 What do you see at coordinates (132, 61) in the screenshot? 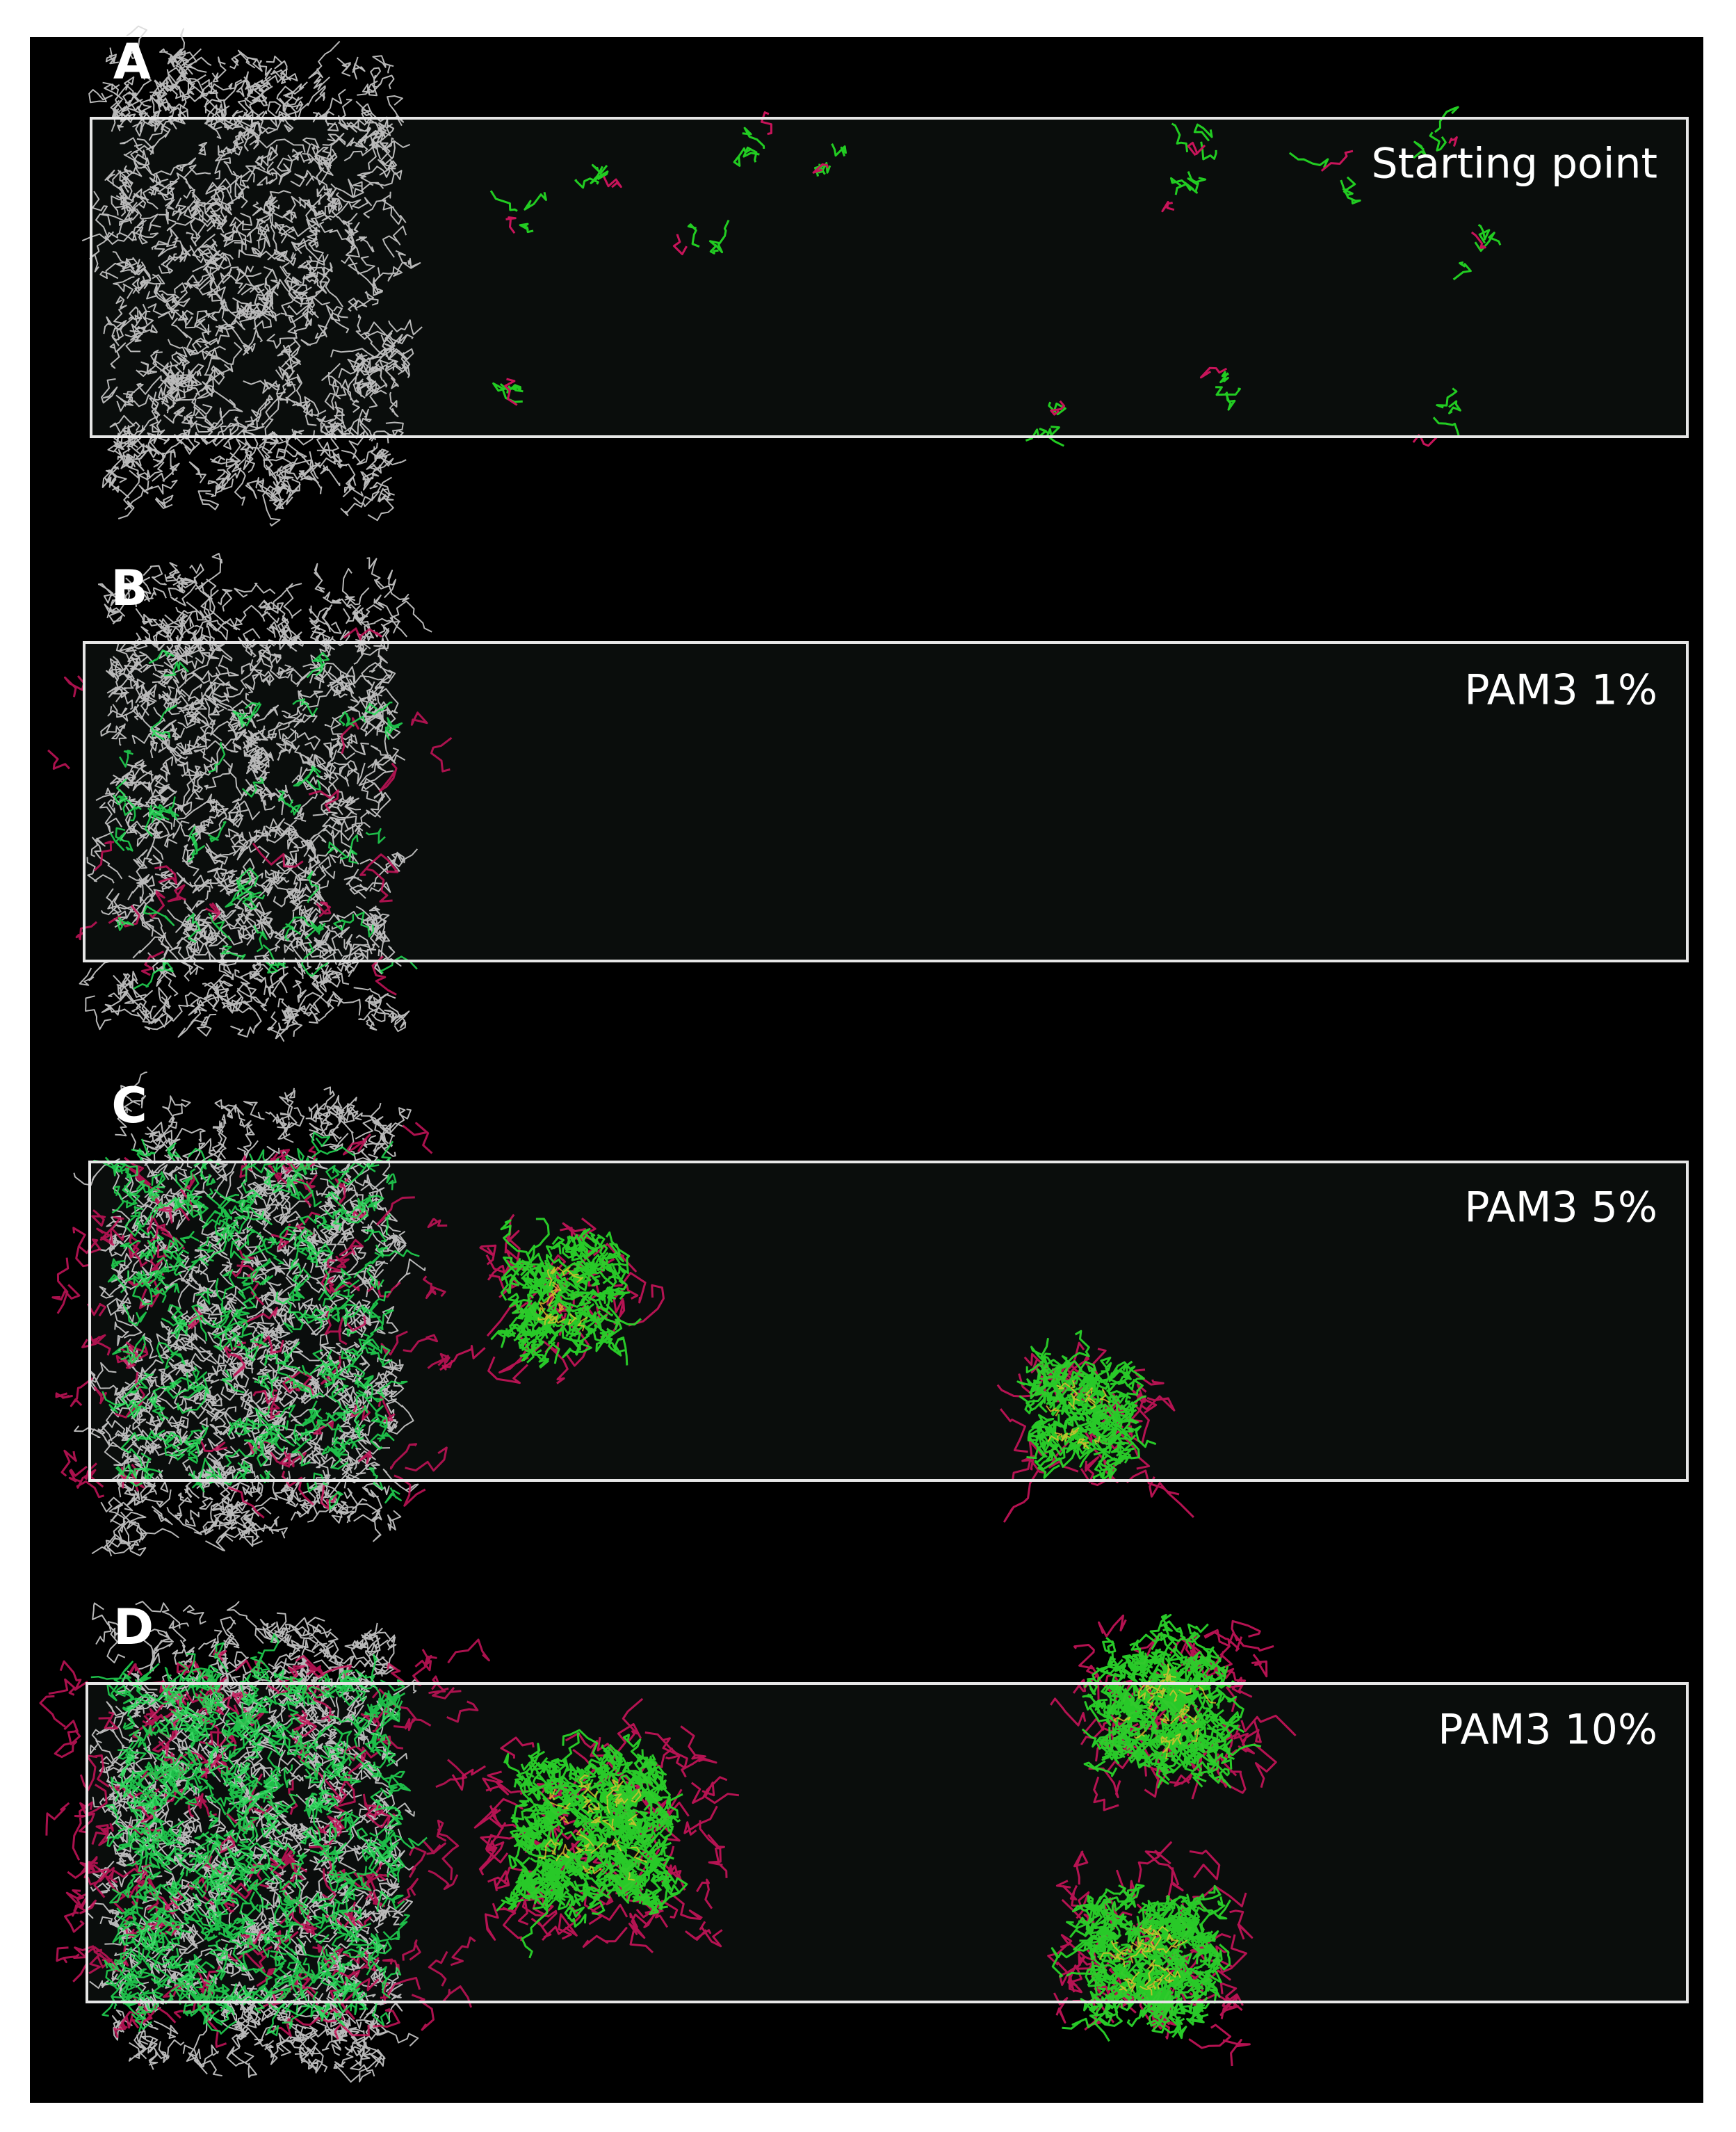
I see `panel-letter: A` at bounding box center [132, 61].